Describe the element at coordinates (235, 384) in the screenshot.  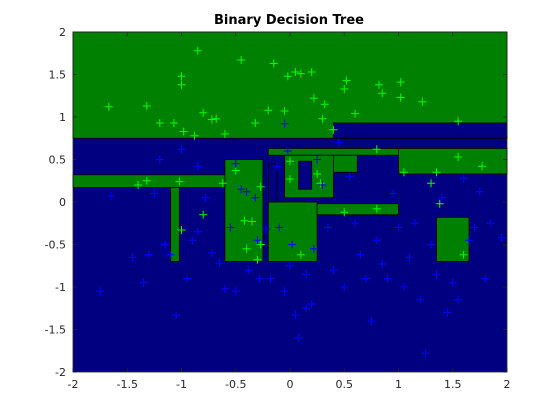
I see `x-tick-label: -0.5` at that location.